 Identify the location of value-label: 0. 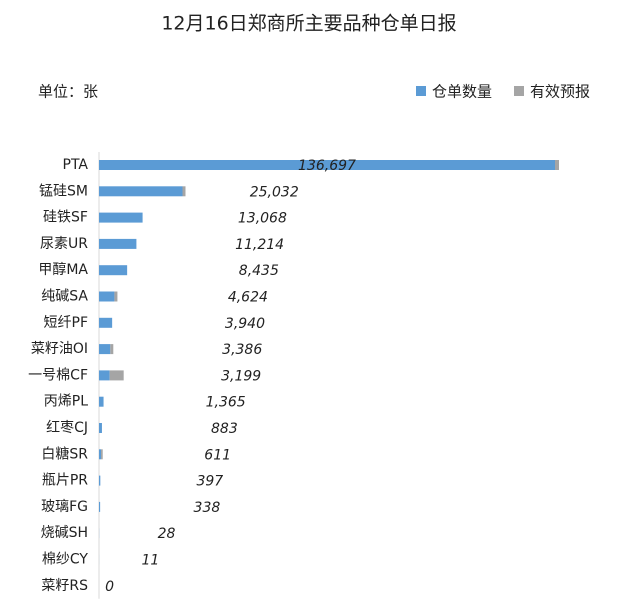
(109, 587).